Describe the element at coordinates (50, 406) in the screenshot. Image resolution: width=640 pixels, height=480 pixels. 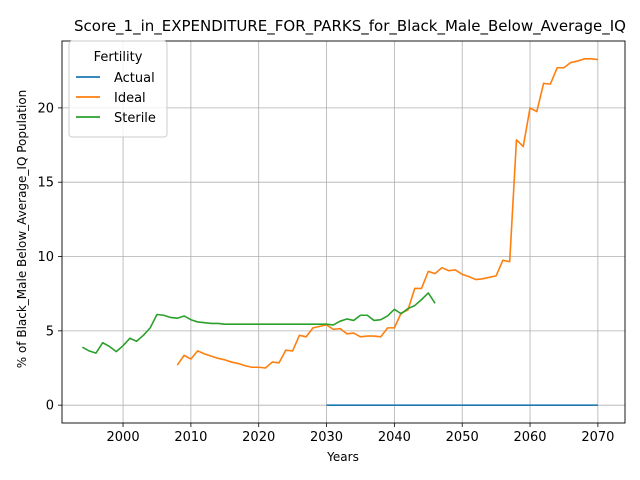
I see `y-tick-label: 0` at that location.